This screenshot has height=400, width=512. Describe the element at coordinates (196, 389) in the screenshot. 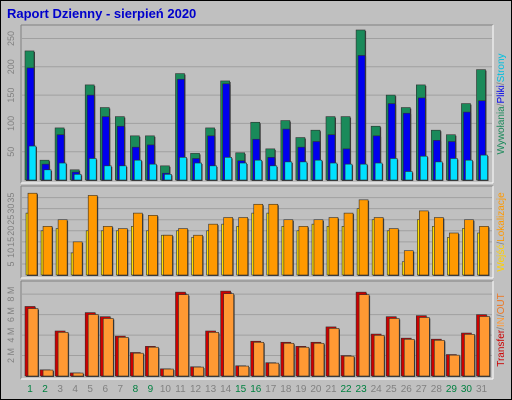

I see `x-tick-label-day-12: 12` at that location.